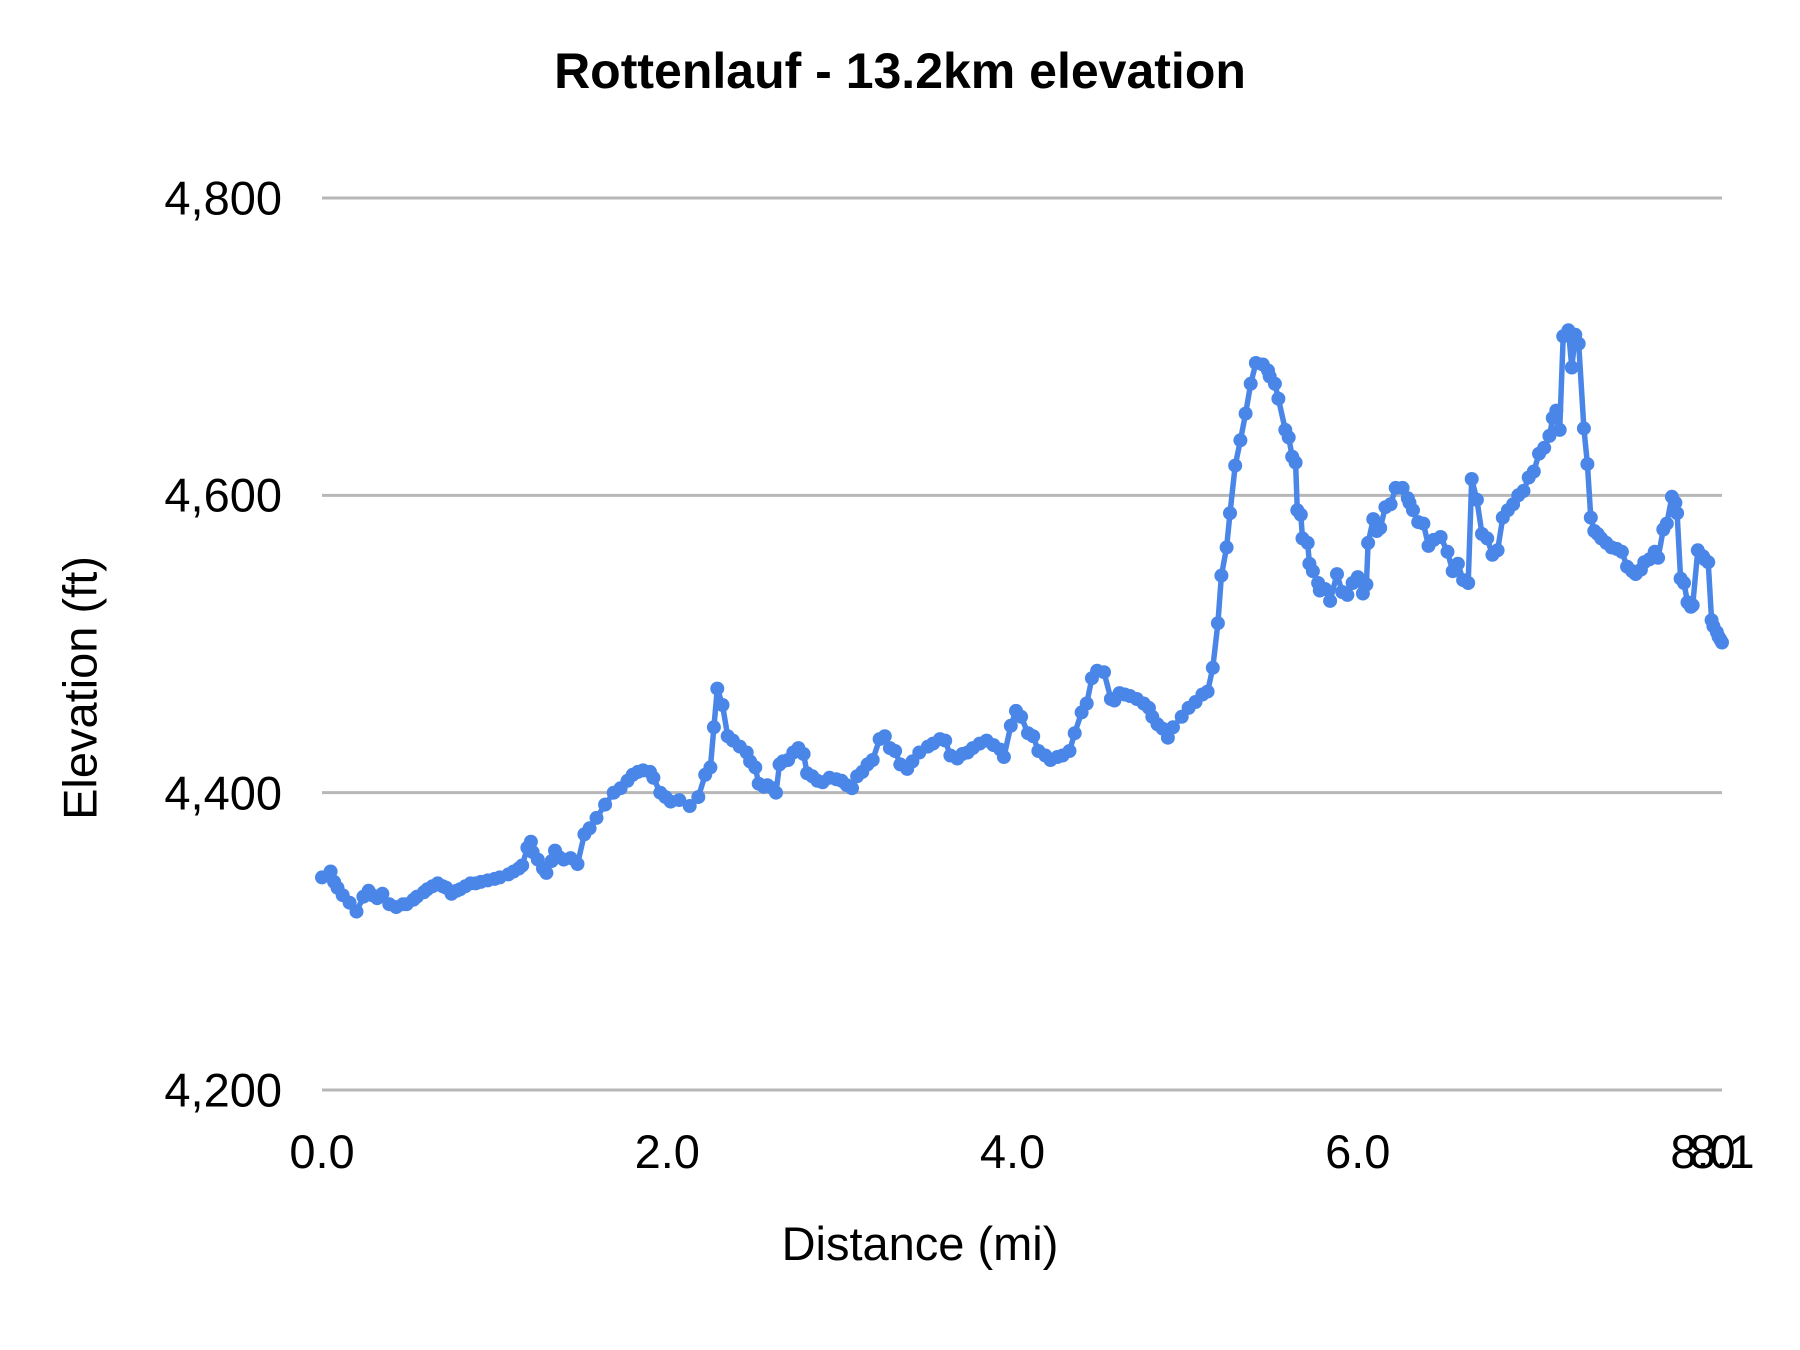 This screenshot has width=1800, height=1350. I want to click on x-tick-label: 8.1, so click(1722, 1151).